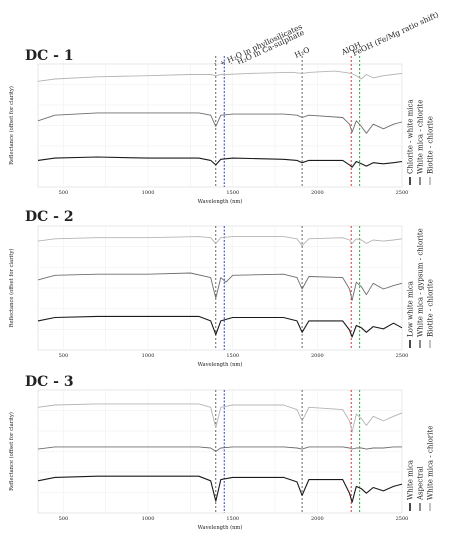 This screenshot has width=474, height=539. Describe the element at coordinates (411, 136) in the screenshot. I see `legend-label: Chlorite - white mica` at that location.